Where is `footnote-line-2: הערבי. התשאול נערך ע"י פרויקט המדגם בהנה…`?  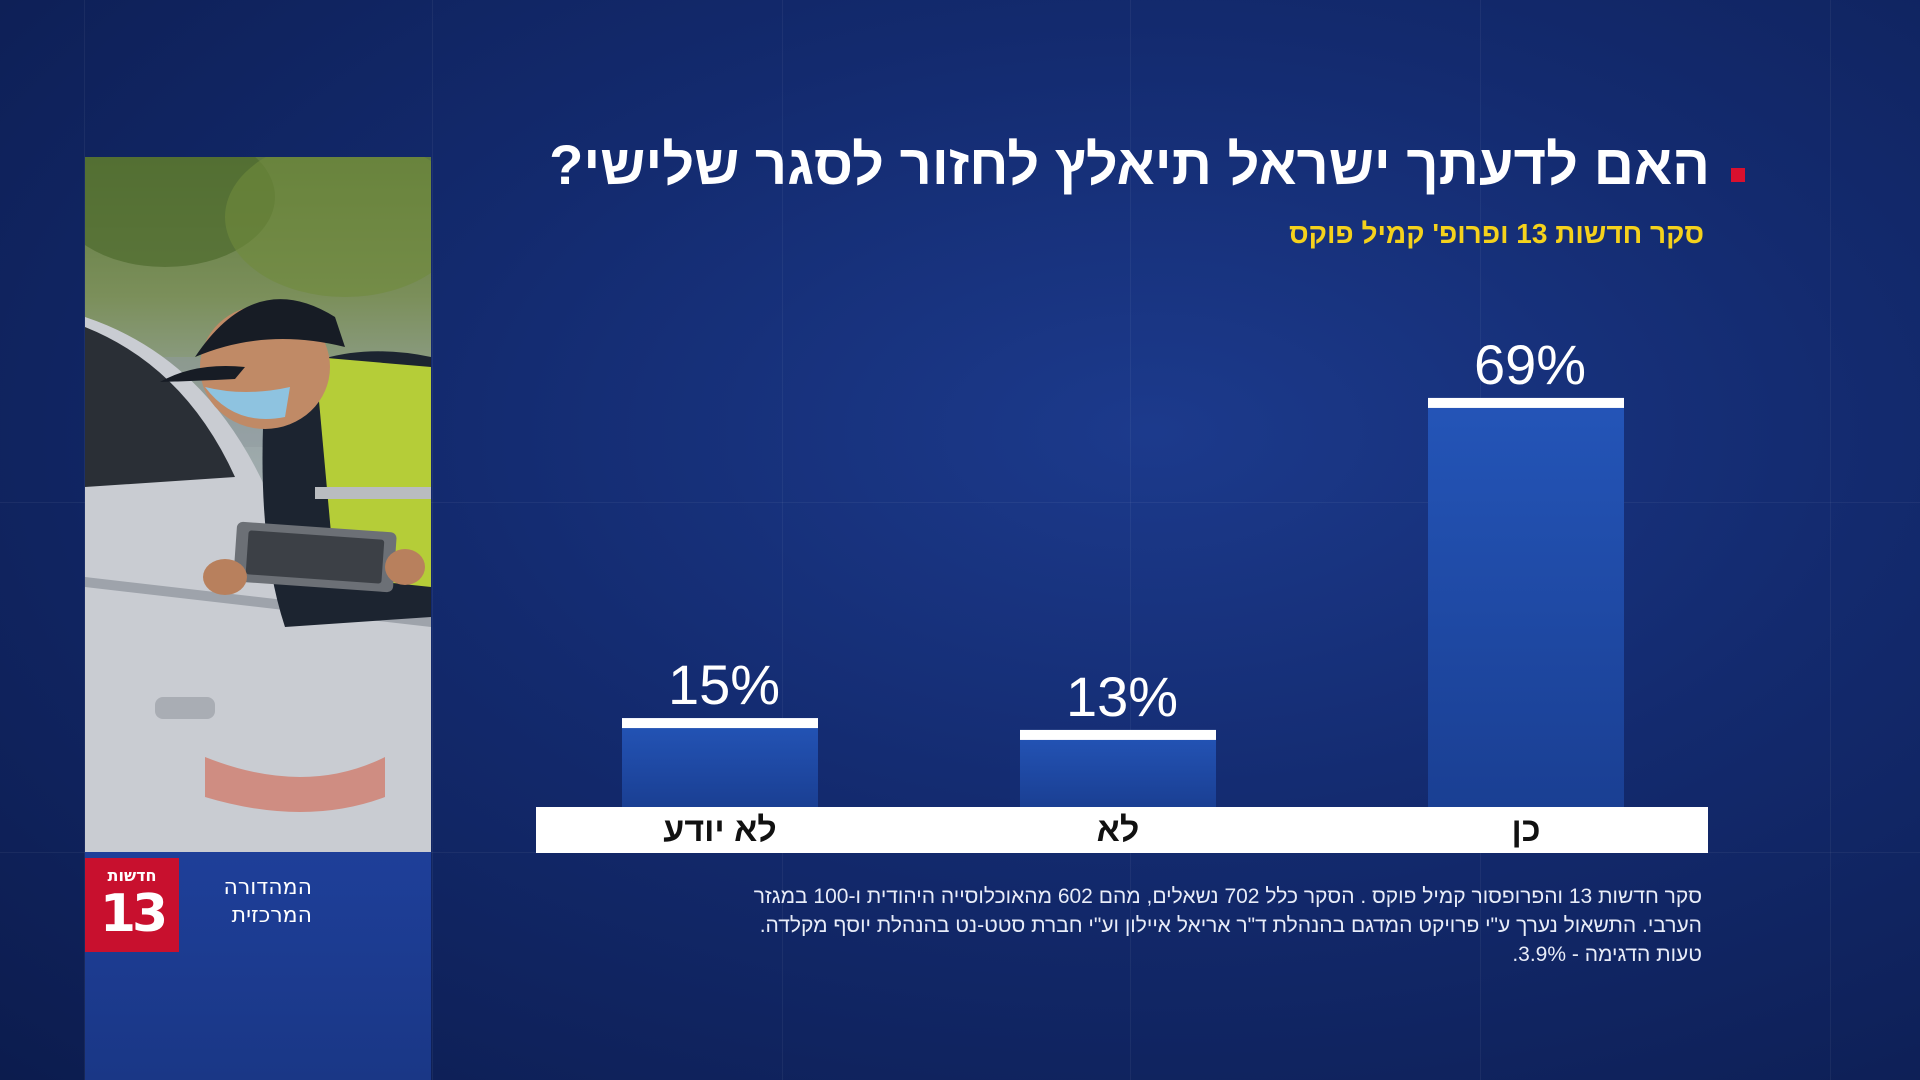
footnote-line-2: הערבי. התשאול נערך ע"י פרויקט המדגם בהנה… is located at coordinates (1230, 925).